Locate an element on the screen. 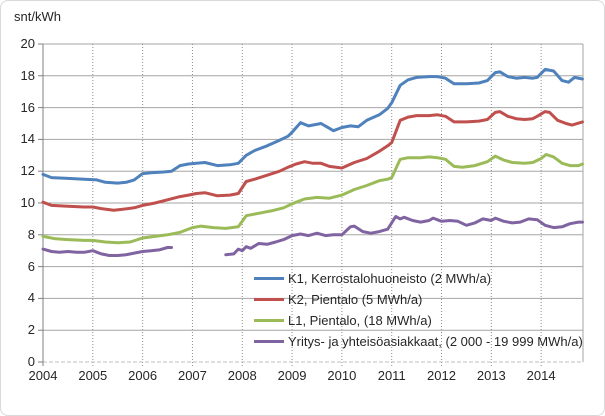 The width and height of the screenshot is (605, 416). y-tick-label: 18 is located at coordinates (27, 75).